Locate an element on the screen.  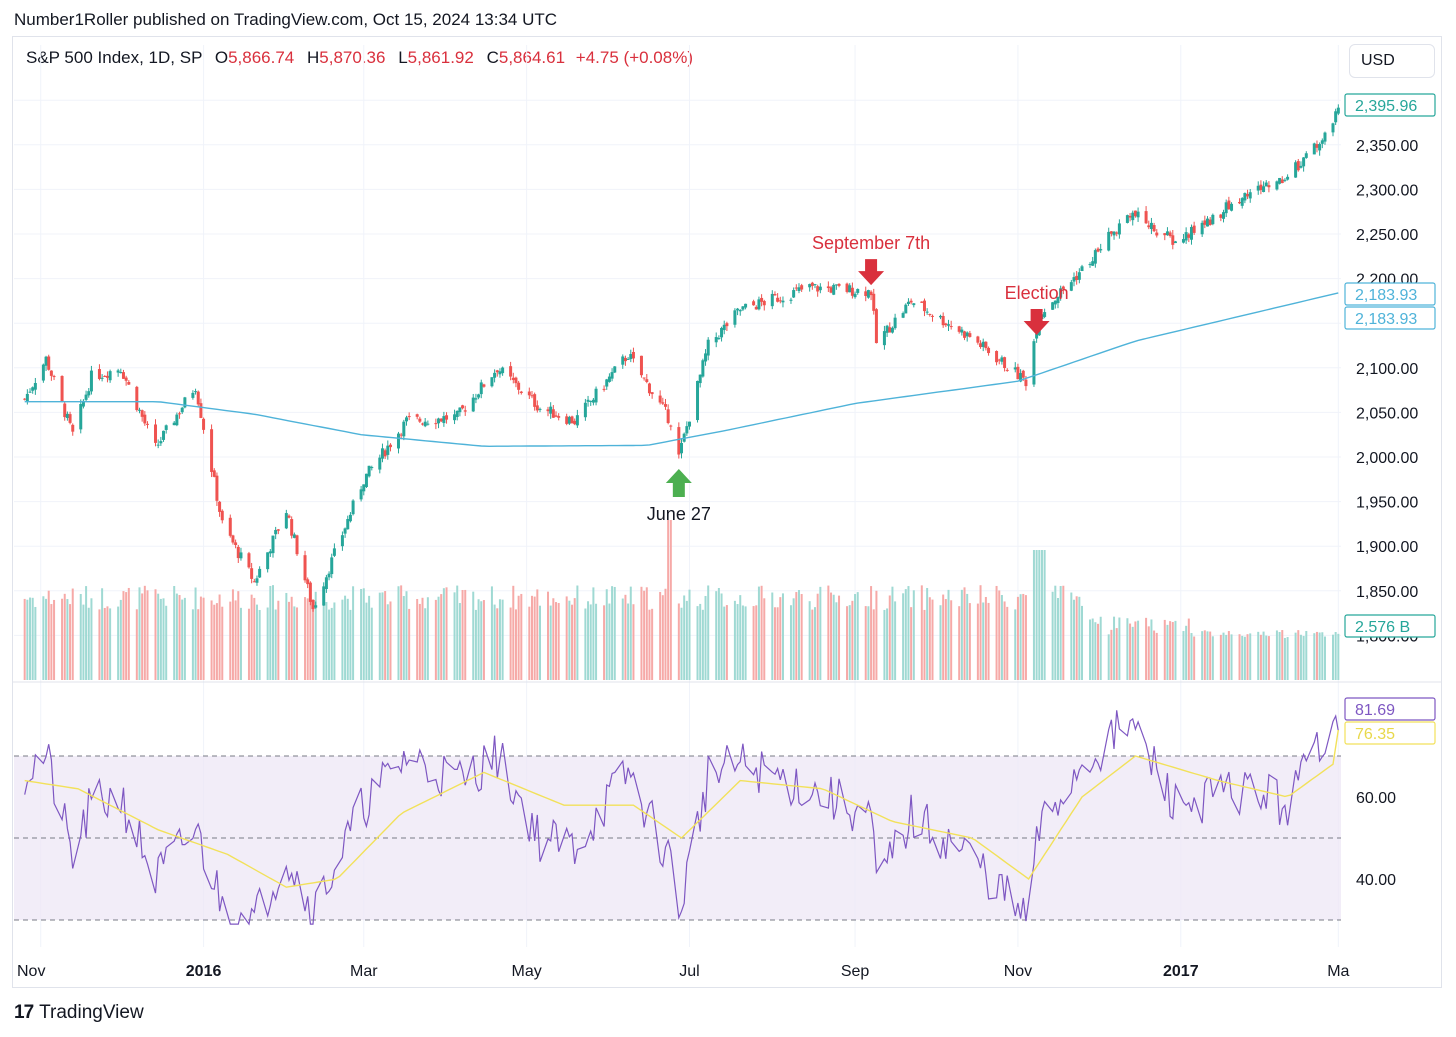
currency-button: USD is located at coordinates (1392, 61).